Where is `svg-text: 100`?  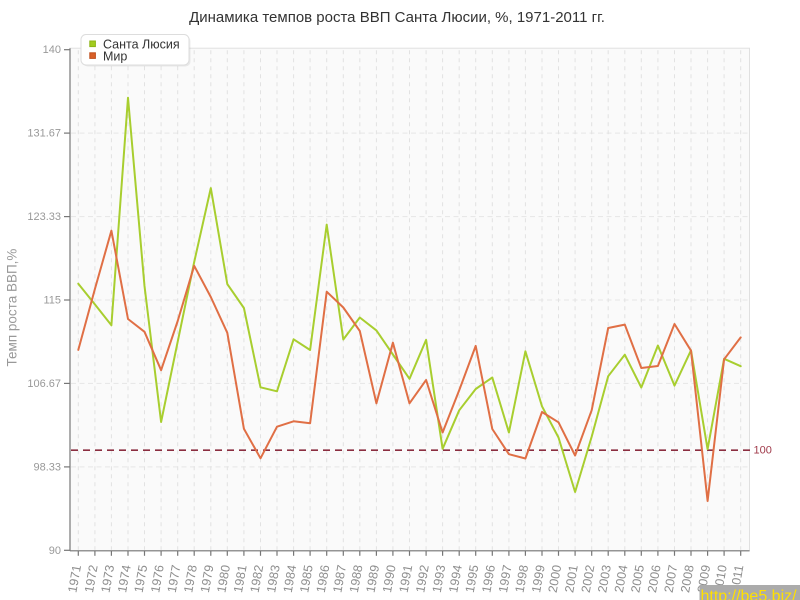 svg-text: 100 is located at coordinates (763, 451).